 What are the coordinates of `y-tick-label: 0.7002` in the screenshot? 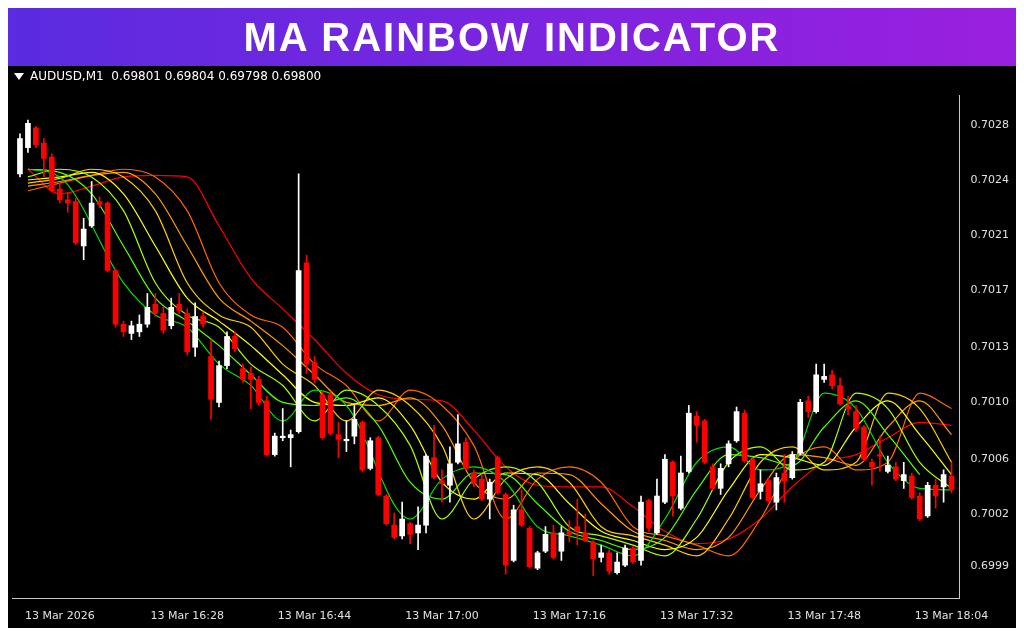 It's located at (990, 514).